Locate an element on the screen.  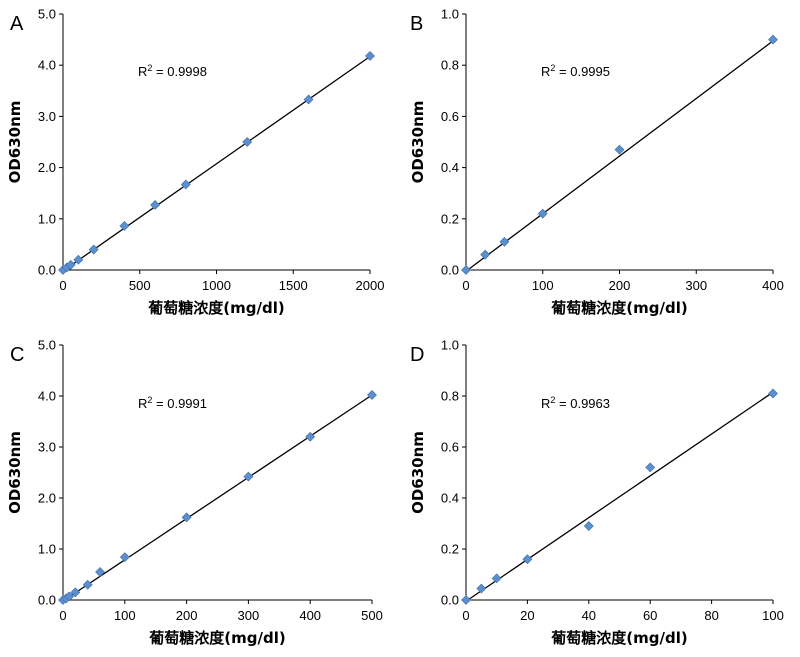
x-tick-label: 20 is located at coordinates (527, 615).